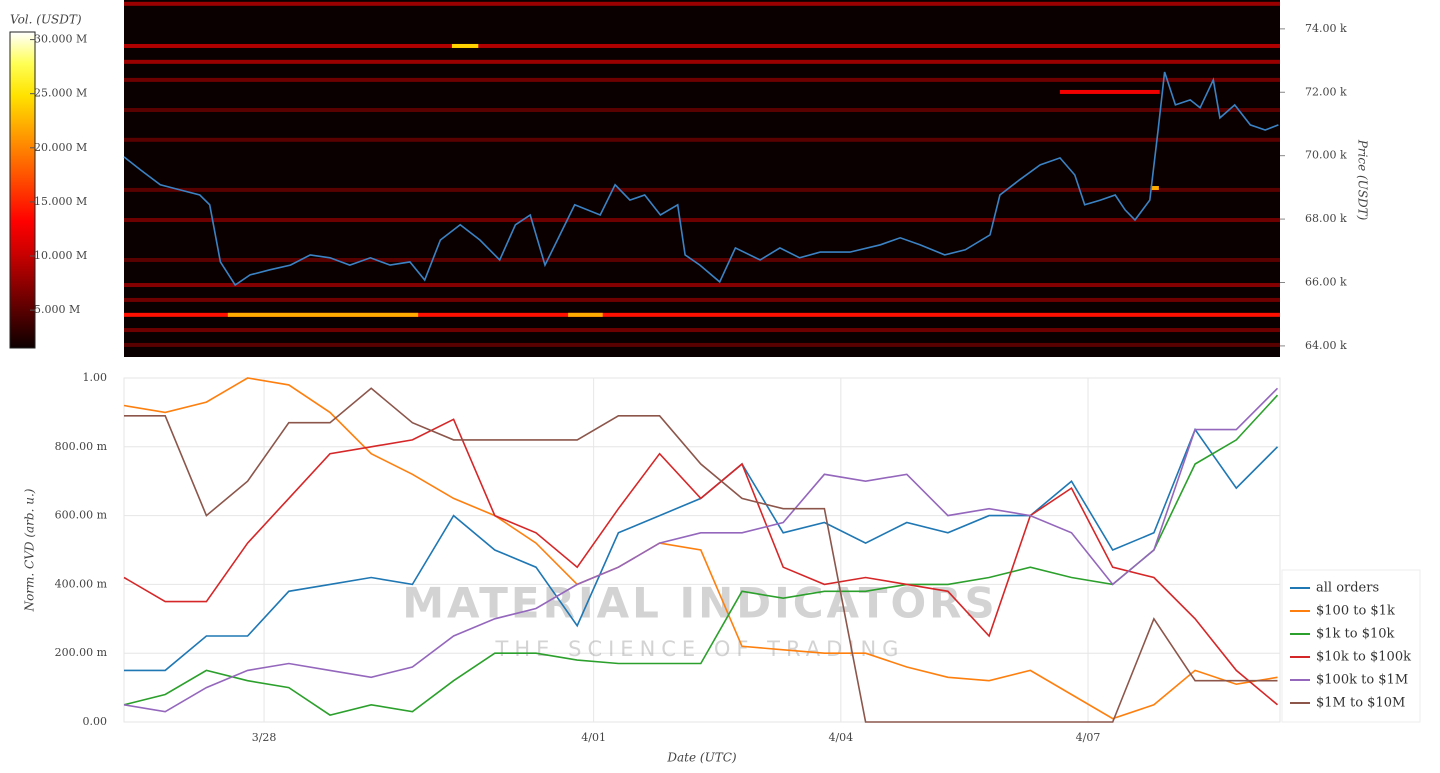 The image size is (1440, 773). Describe the element at coordinates (1363, 657) in the screenshot. I see `legend-label: $10k to $100k` at that location.